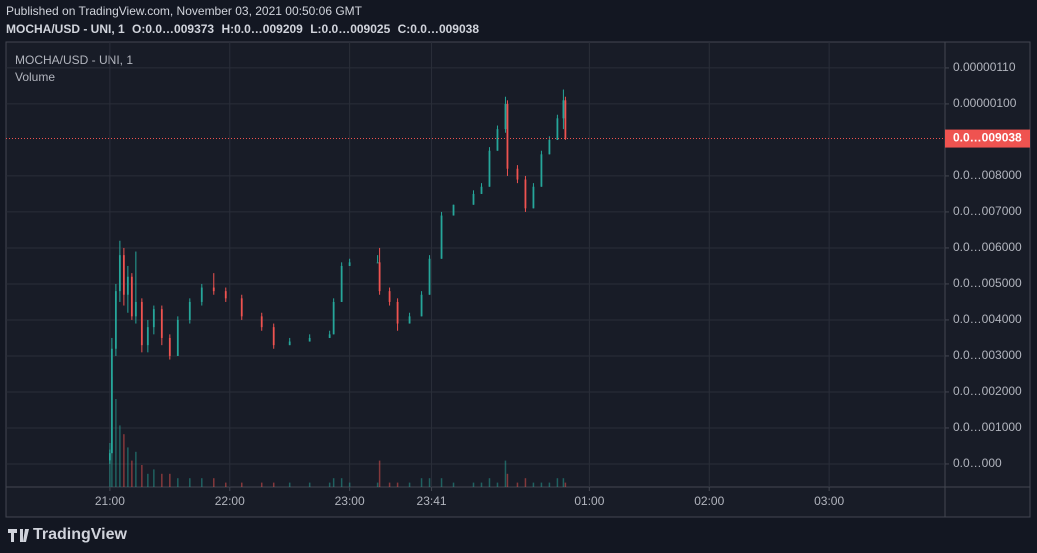 This screenshot has width=1037, height=553. Describe the element at coordinates (987, 247) in the screenshot. I see `y-tick-label: 0.0…006000` at that location.